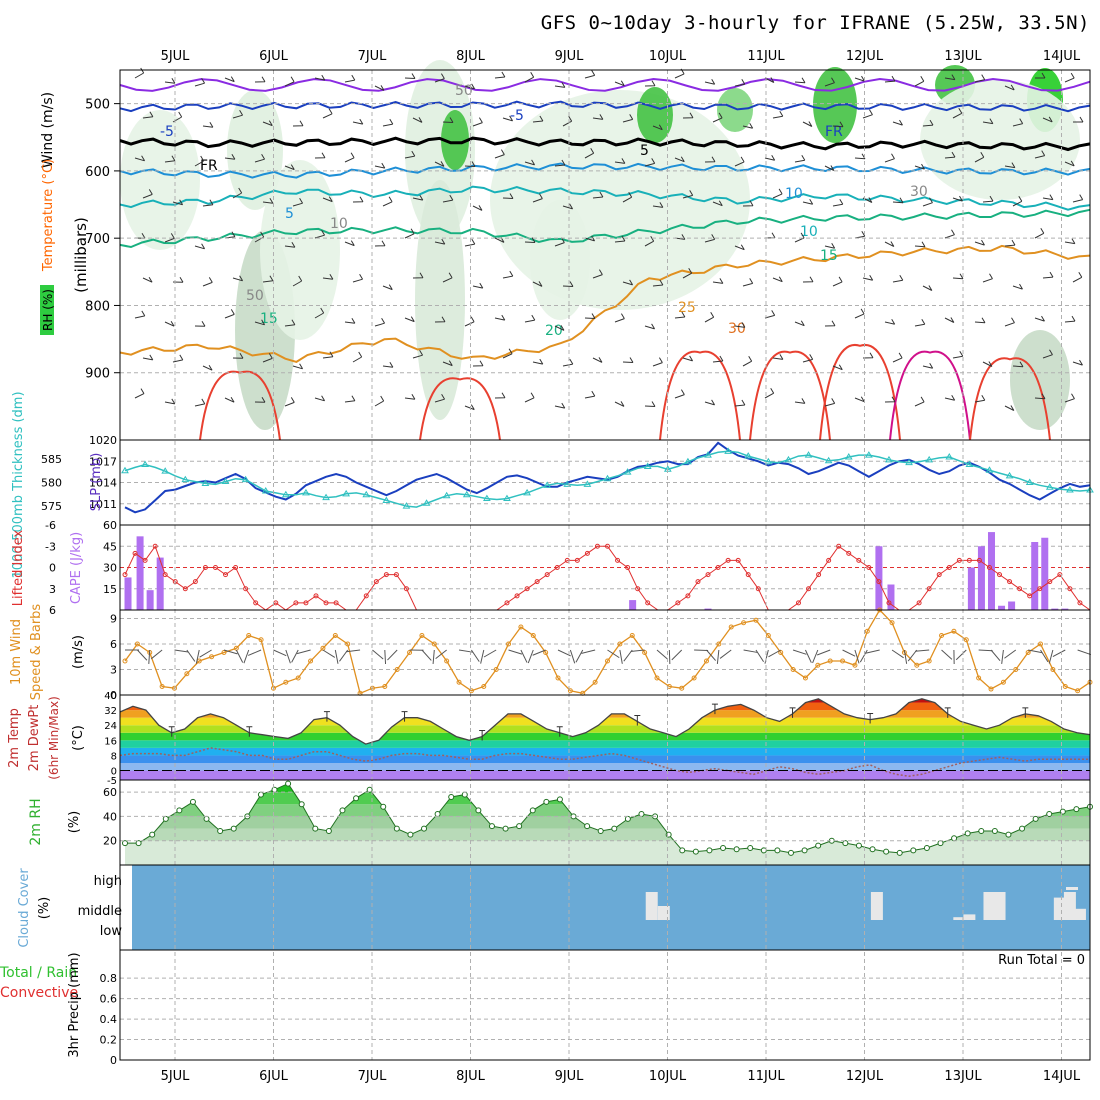  Describe the element at coordinates (255, 296) in the screenshot. I see `isotherm-label: 50` at that location.